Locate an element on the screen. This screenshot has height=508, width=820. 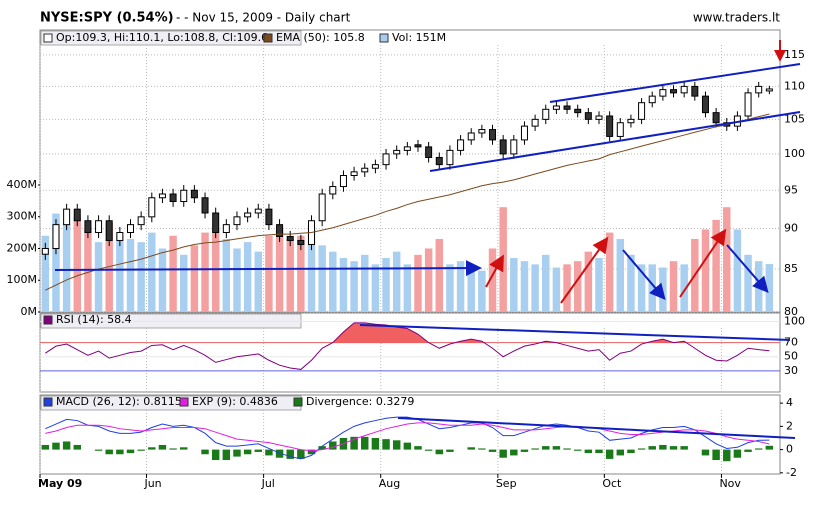
legend-label: RSI (14): 58.4 is located at coordinates (94, 319).